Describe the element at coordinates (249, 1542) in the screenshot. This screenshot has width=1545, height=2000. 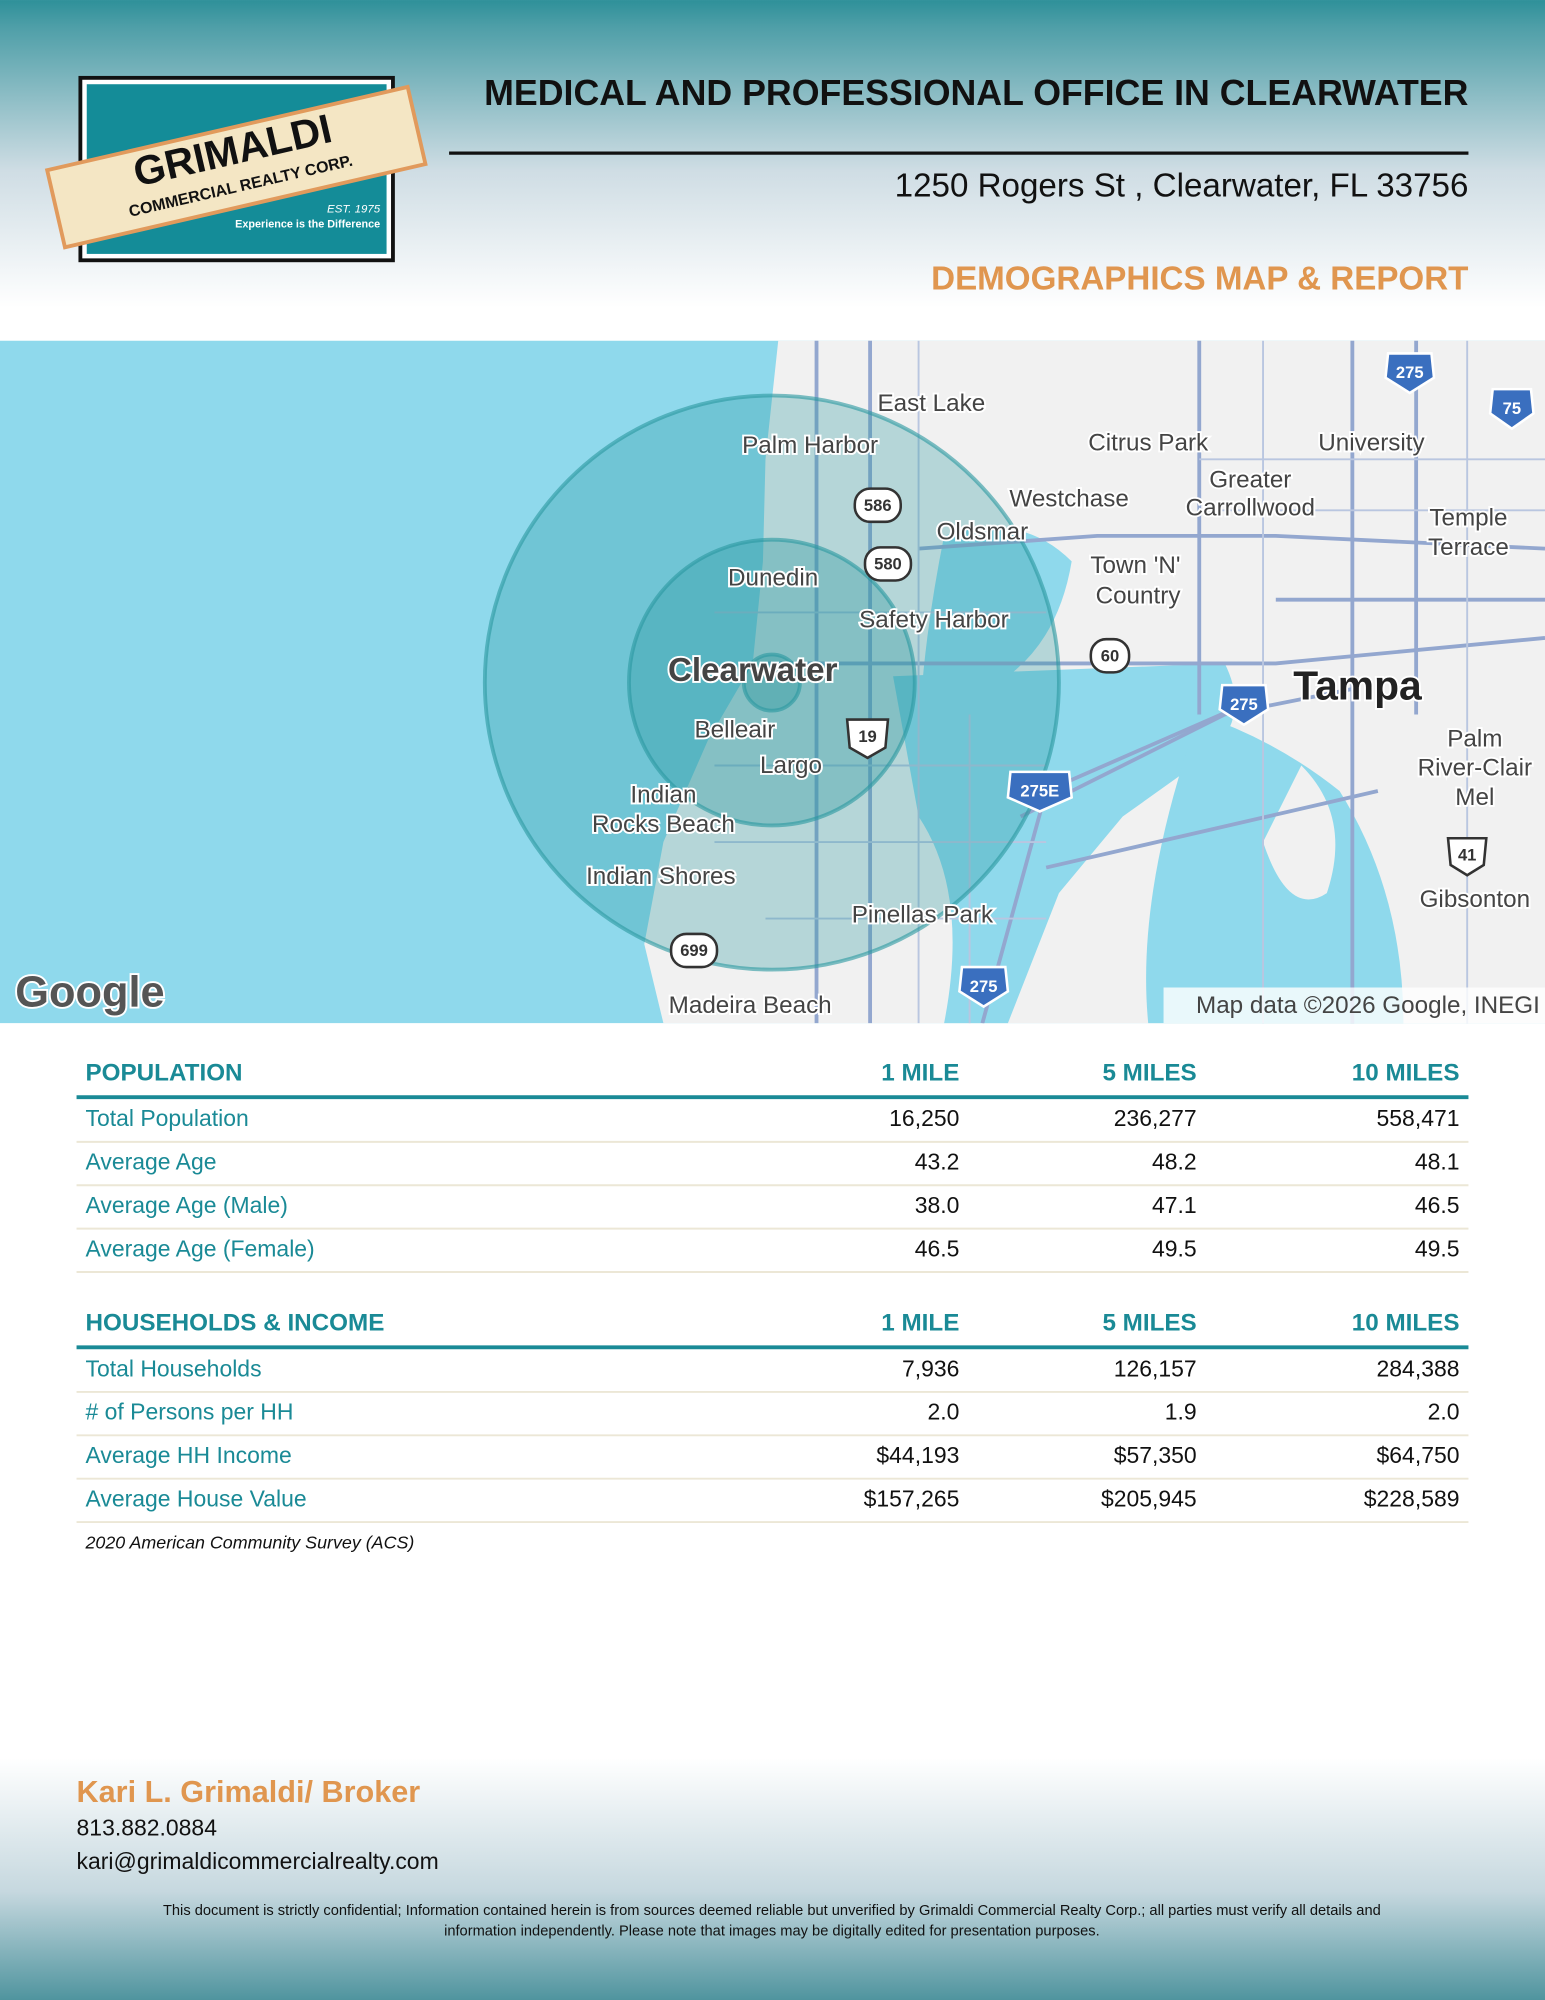
I see `source-note: 2020 American Community Survey (ACS)` at that location.